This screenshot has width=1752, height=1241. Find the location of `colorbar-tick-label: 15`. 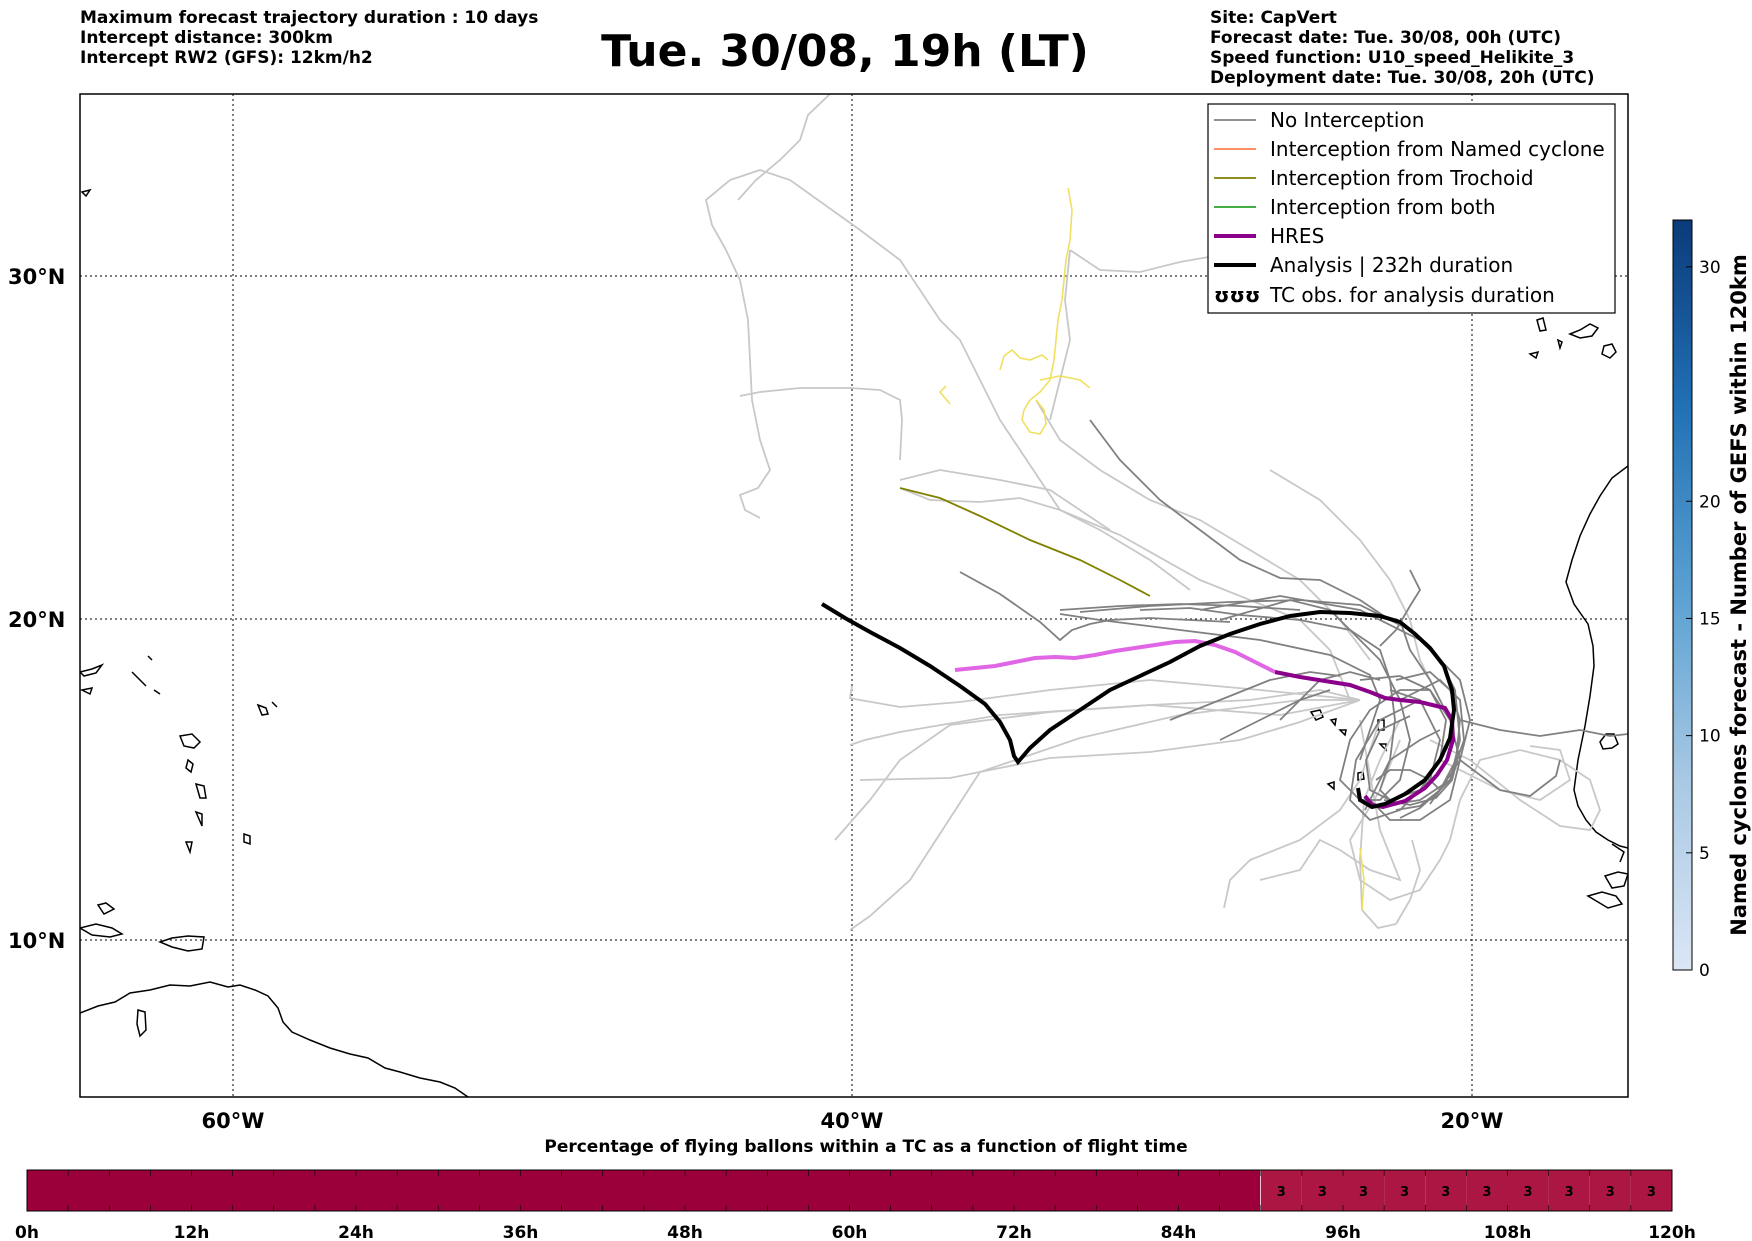

colorbar-tick-label: 15 is located at coordinates (1710, 619).